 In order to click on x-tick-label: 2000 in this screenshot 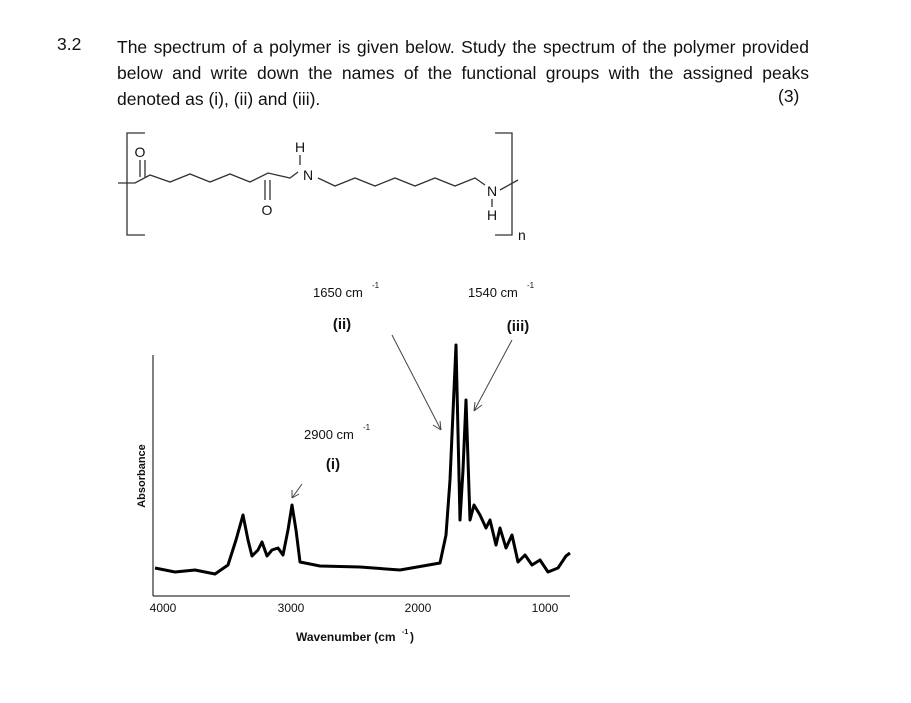, I will do `click(418, 608)`.